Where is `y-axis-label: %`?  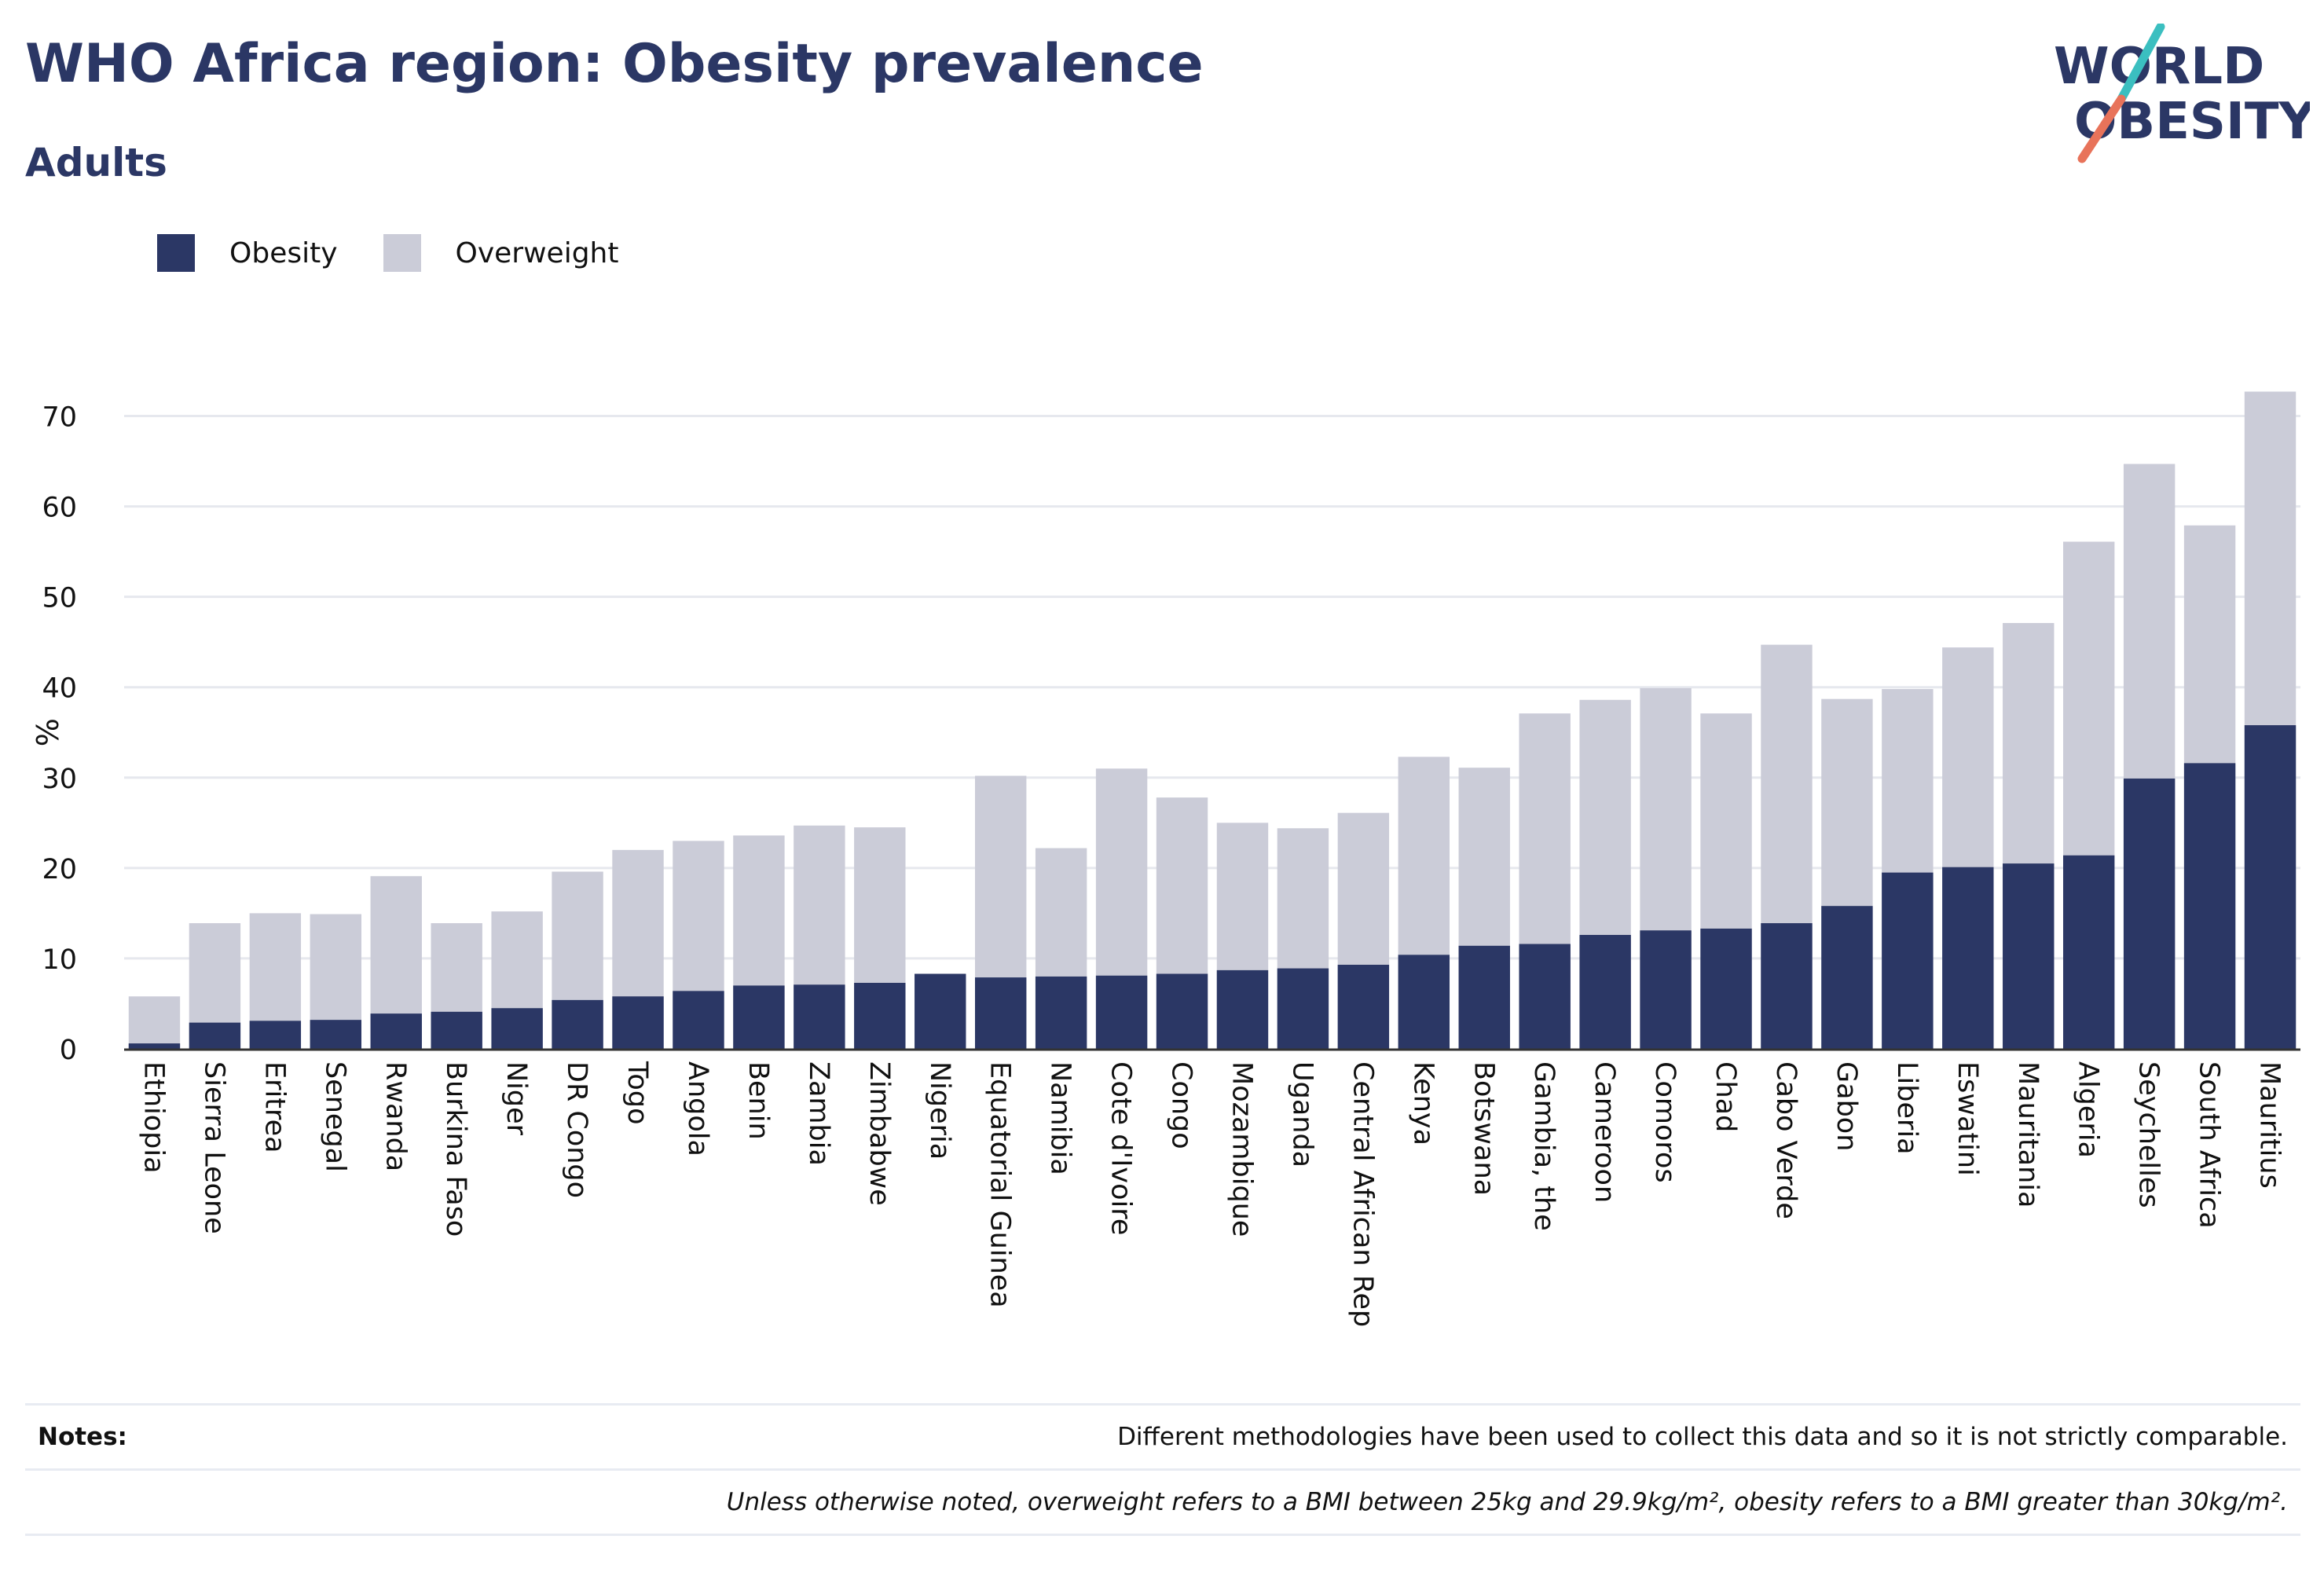
y-axis-label: % is located at coordinates (48, 732).